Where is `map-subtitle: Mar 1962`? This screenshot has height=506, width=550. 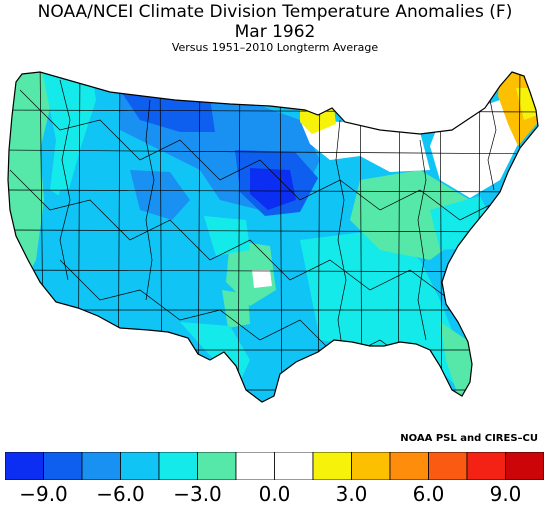
map-subtitle: Mar 1962 is located at coordinates (275, 32).